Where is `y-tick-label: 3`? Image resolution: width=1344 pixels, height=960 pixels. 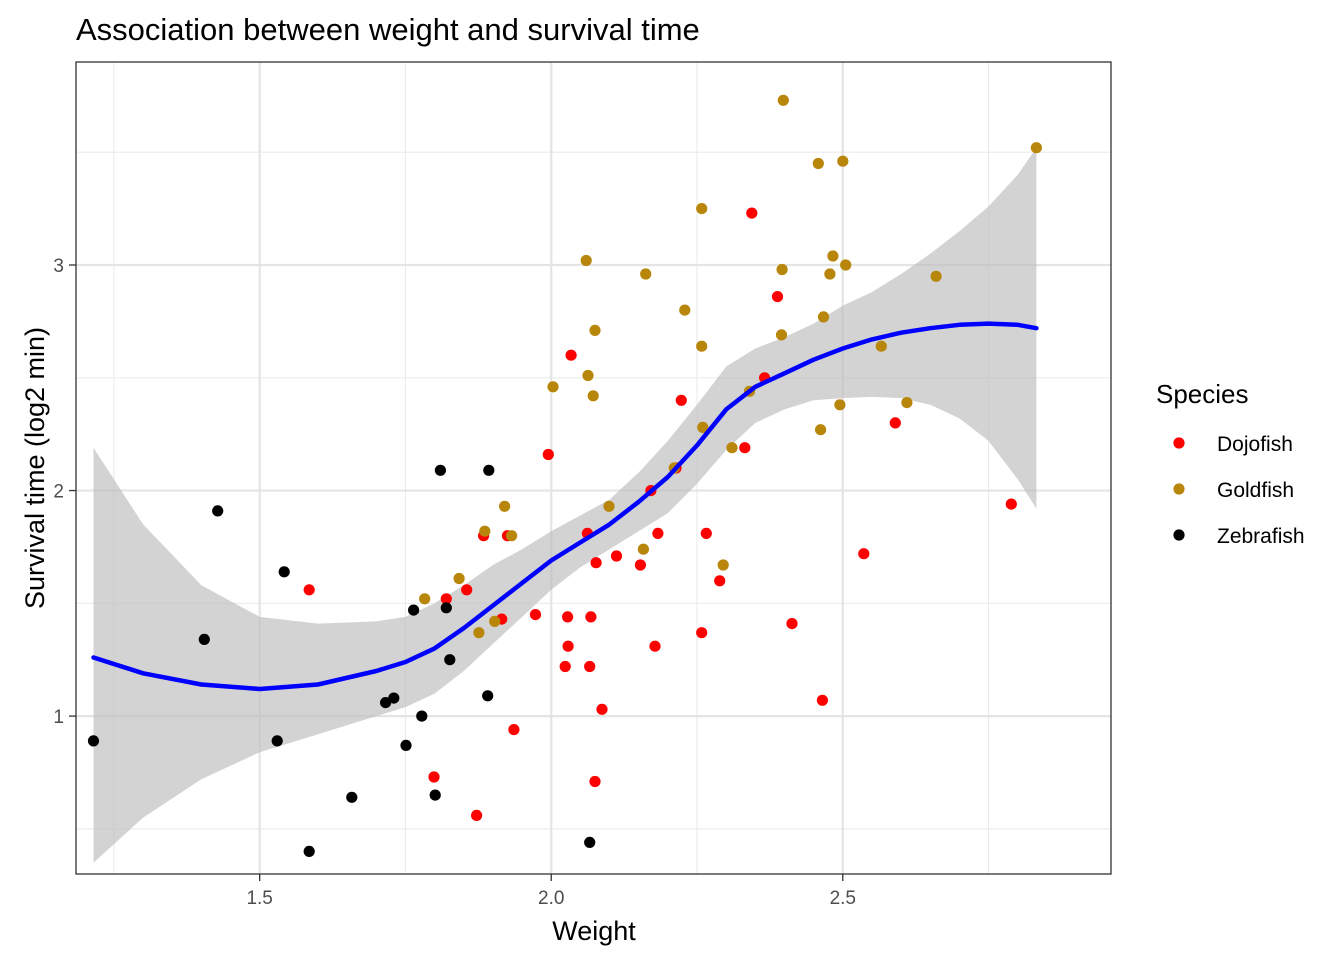 y-tick-label: 3 is located at coordinates (58, 266).